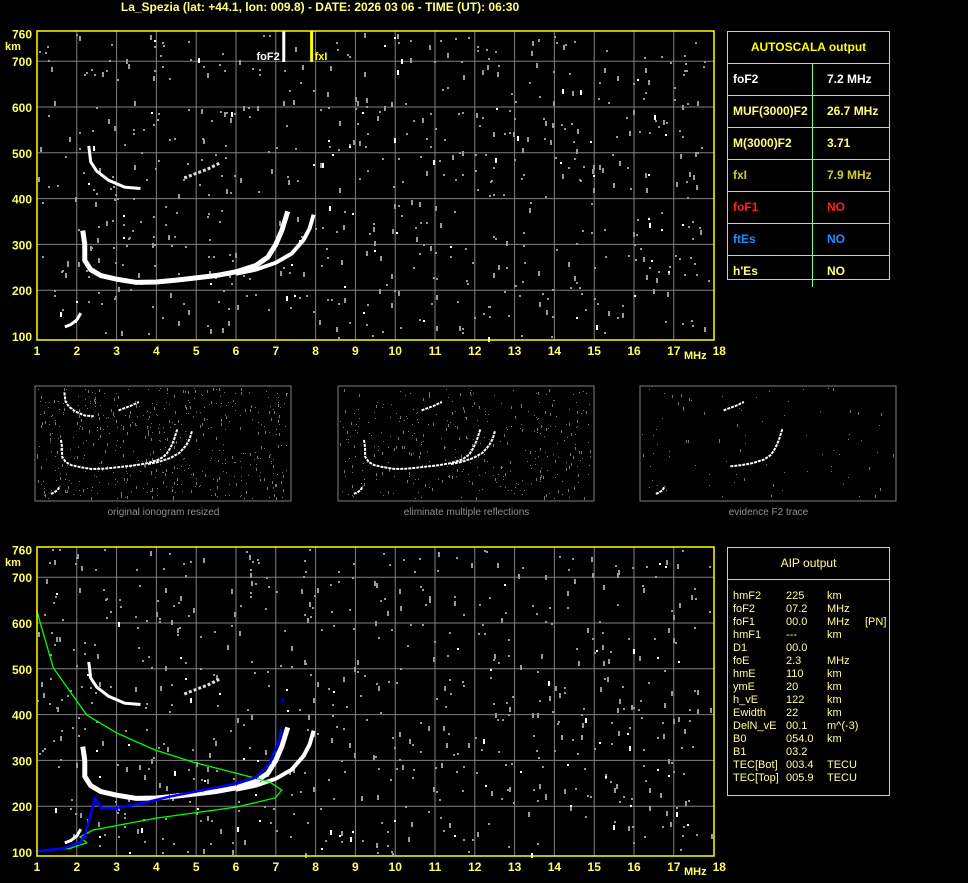  I want to click on x-tick-label: 6, so click(236, 867).